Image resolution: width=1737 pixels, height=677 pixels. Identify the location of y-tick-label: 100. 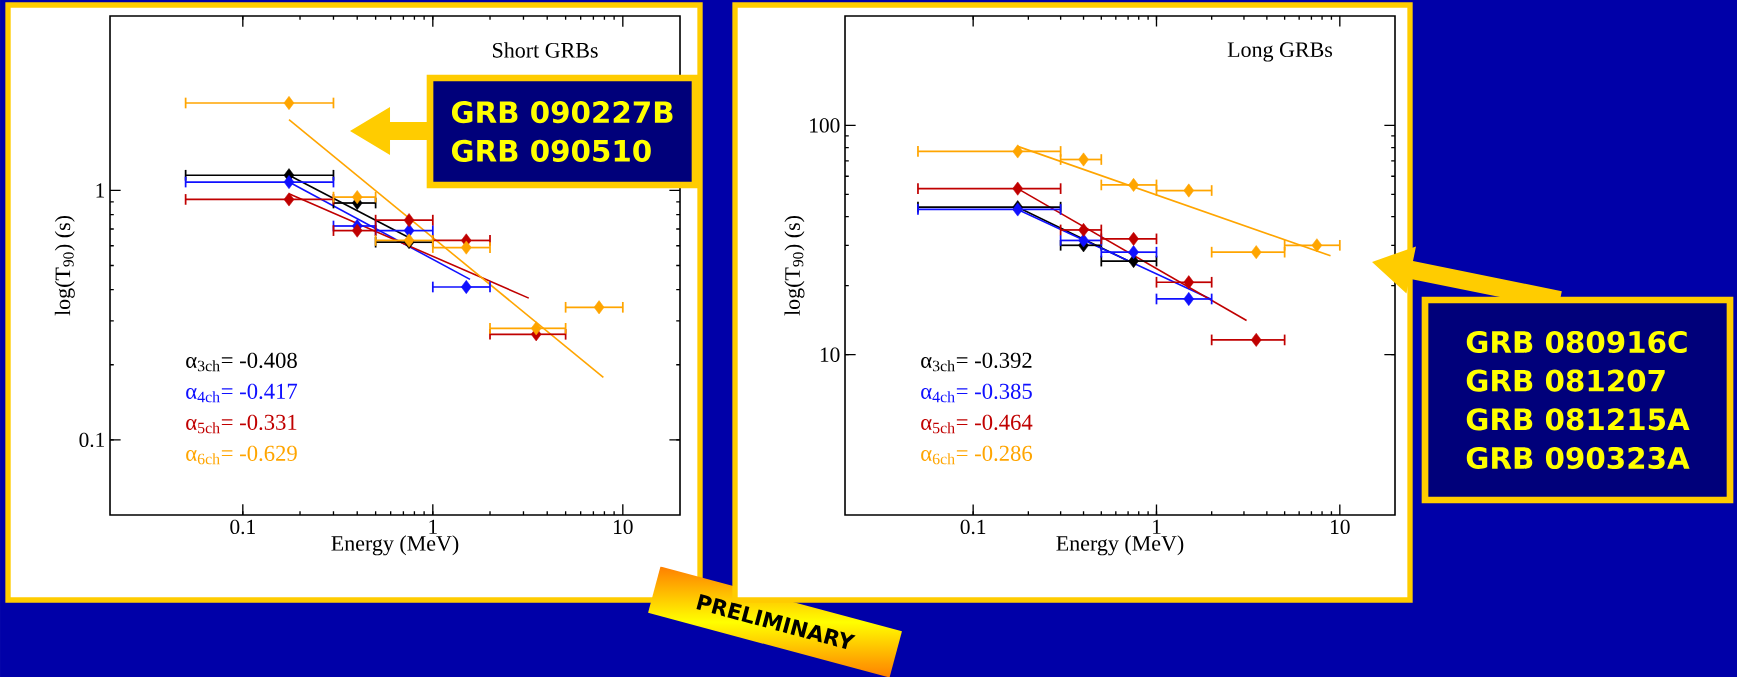
(825, 125).